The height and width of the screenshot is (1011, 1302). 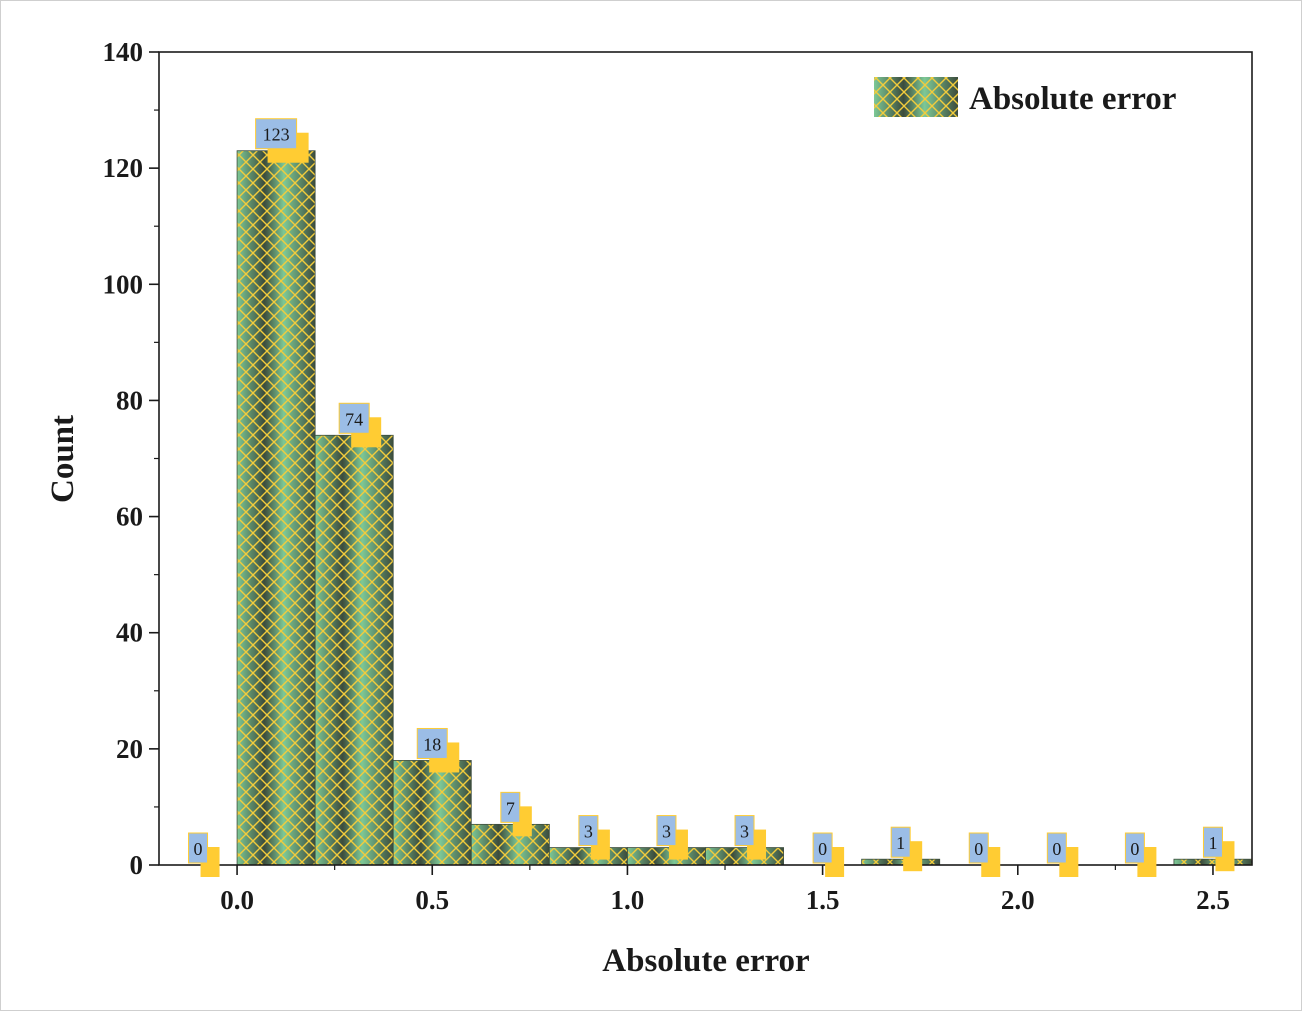 What do you see at coordinates (129, 633) in the screenshot?
I see `y-tick-label: 40` at bounding box center [129, 633].